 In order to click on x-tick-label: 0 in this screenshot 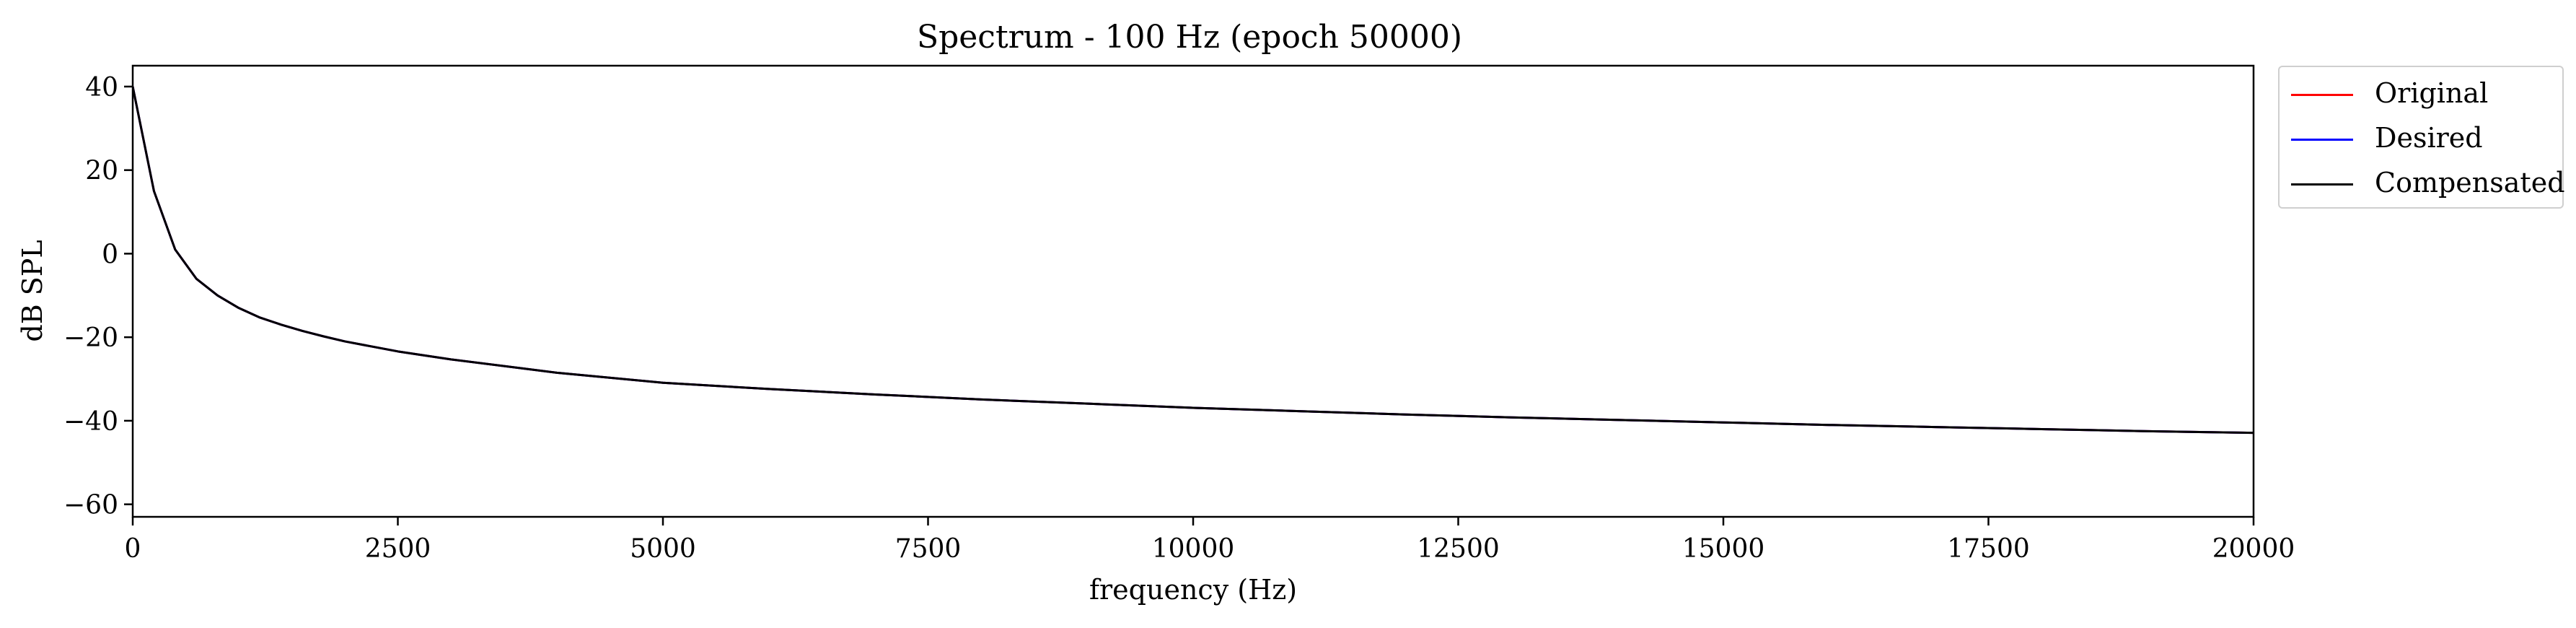, I will do `click(133, 549)`.